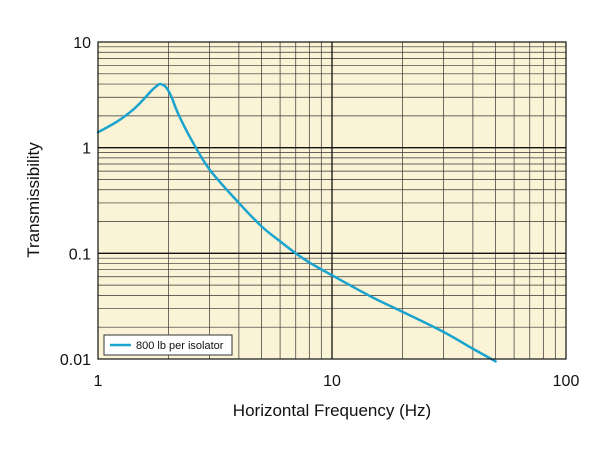 This screenshot has width=600, height=450. Describe the element at coordinates (180, 346) in the screenshot. I see `legend-entry: 800 lb per isolator` at that location.